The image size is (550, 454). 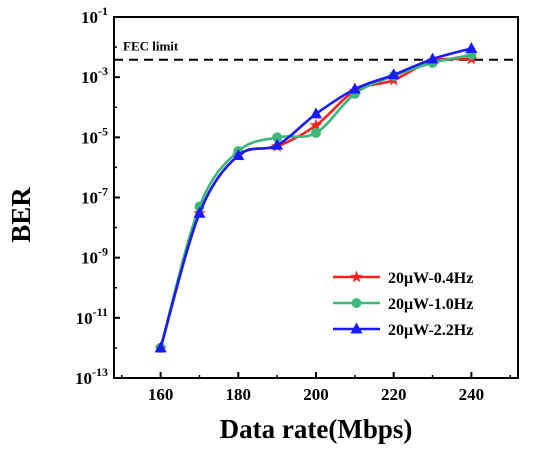 What do you see at coordinates (430, 304) in the screenshot?
I see `legend-label: 20μW-1.0Hz` at bounding box center [430, 304].